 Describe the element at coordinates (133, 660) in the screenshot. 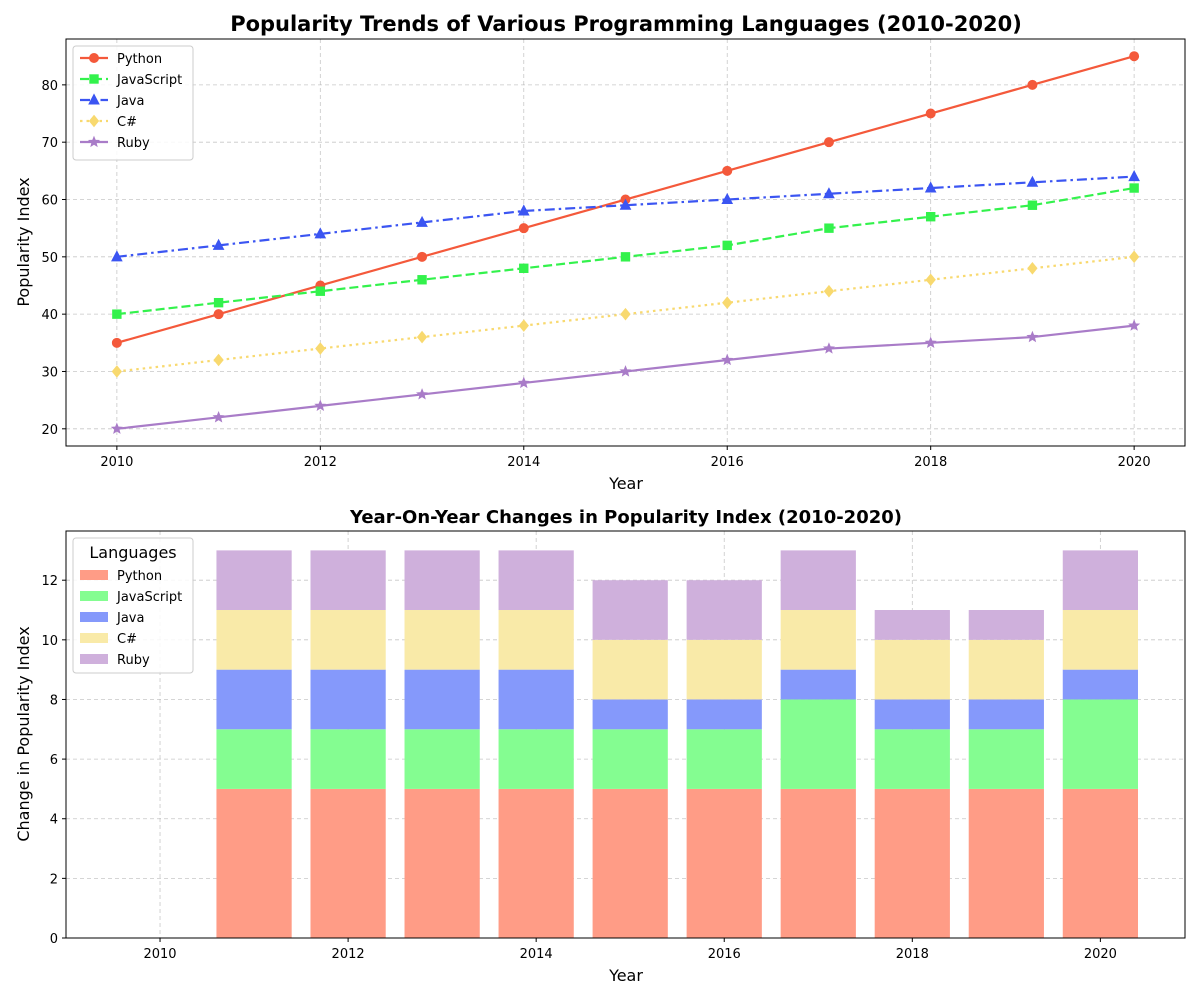

I see `legend-label: Ruby` at that location.